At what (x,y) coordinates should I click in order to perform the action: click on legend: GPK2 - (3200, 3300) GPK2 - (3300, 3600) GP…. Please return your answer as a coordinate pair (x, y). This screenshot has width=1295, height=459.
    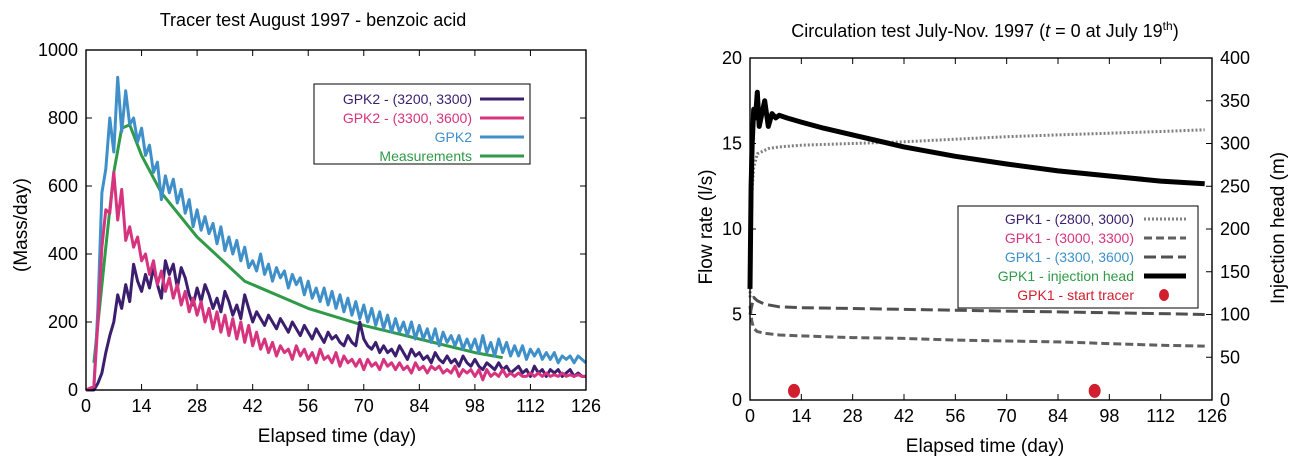
    Looking at the image, I should click on (422, 124).